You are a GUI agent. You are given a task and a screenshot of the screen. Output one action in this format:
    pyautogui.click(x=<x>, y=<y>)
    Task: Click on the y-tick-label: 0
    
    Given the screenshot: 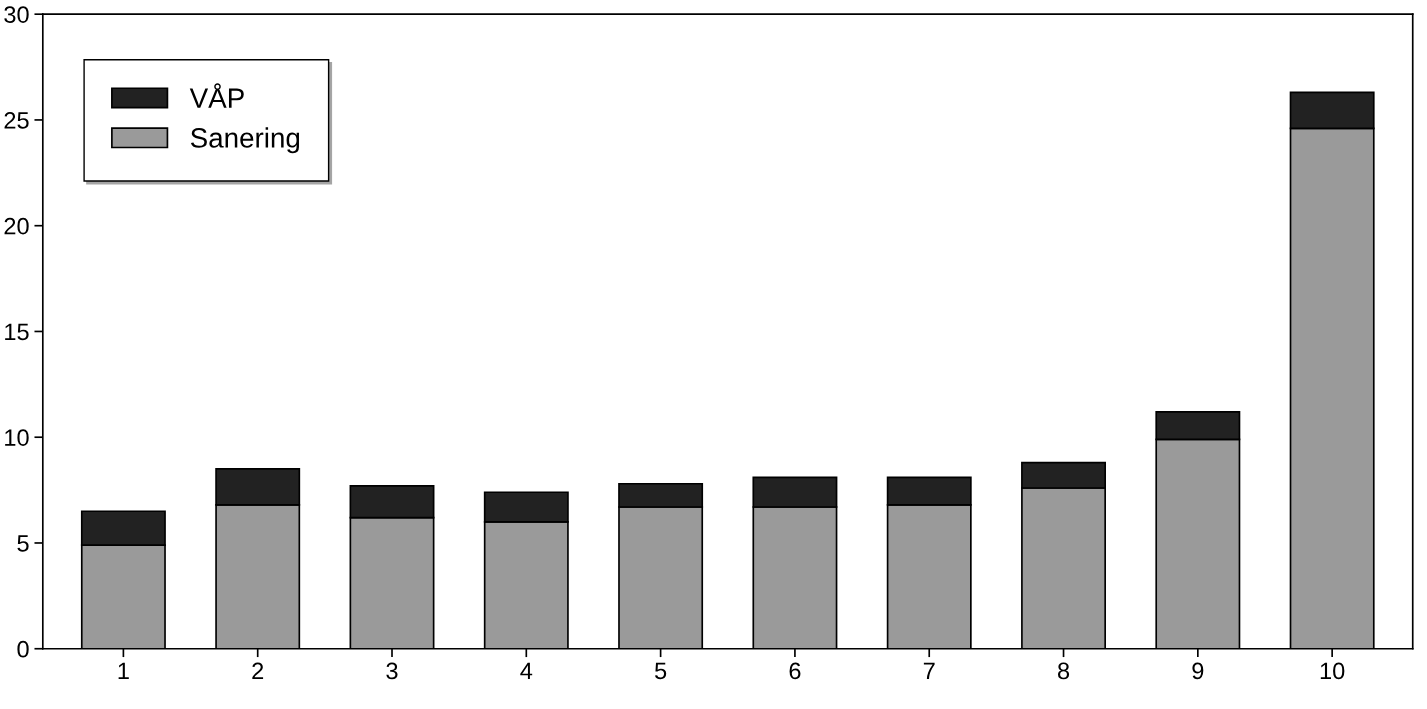 What is the action you would take?
    pyautogui.click(x=23, y=649)
    